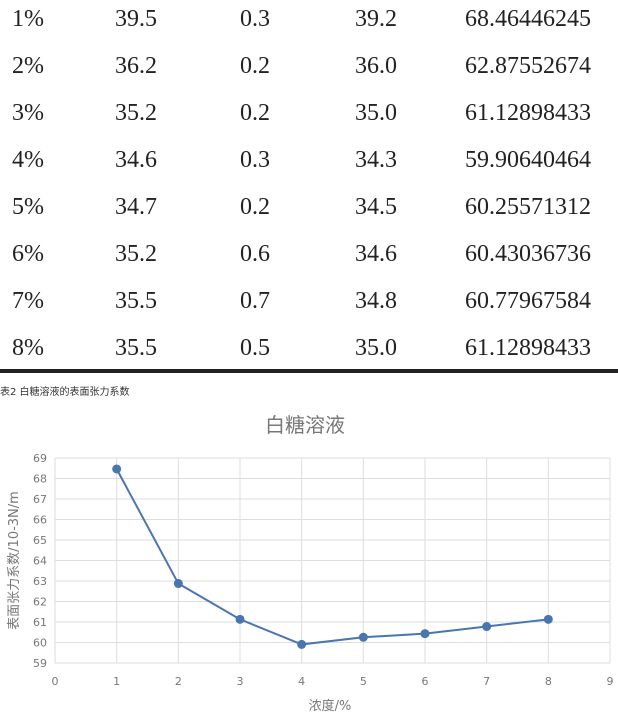 This screenshot has width=618, height=719. What do you see at coordinates (40, 622) in the screenshot?
I see `y-tick-label: 61` at bounding box center [40, 622].